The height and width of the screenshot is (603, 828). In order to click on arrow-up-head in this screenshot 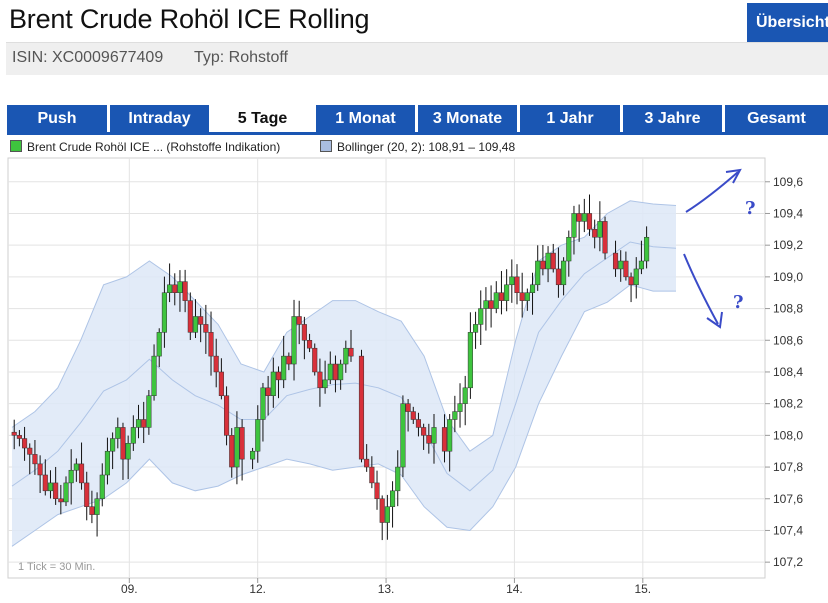, I will do `click(733, 176)`.